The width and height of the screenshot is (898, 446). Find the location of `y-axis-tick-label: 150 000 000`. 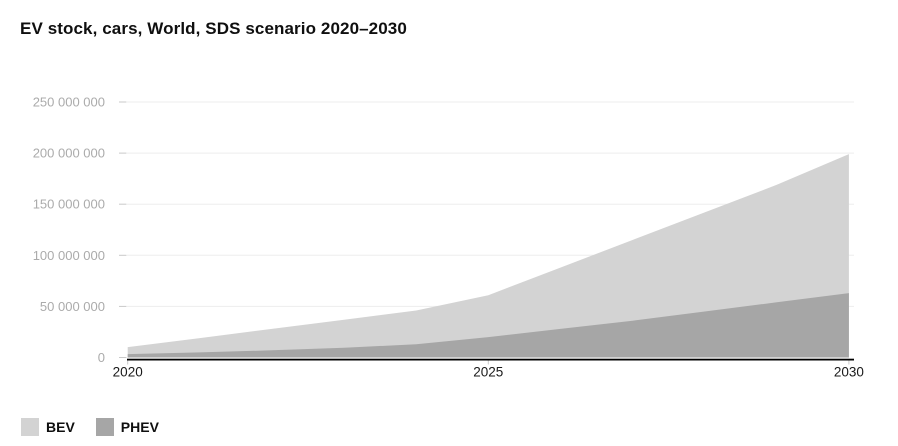

y-axis-tick-label: 150 000 000 is located at coordinates (69, 204).